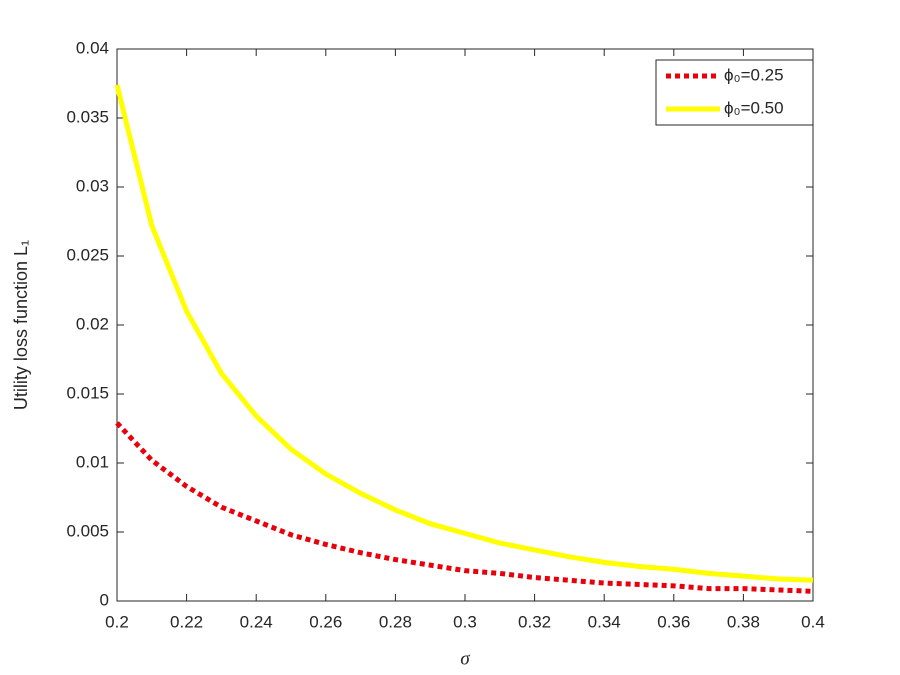 The image size is (900, 675). What do you see at coordinates (87, 530) in the screenshot?
I see `y-tick-label: 0.005` at bounding box center [87, 530].